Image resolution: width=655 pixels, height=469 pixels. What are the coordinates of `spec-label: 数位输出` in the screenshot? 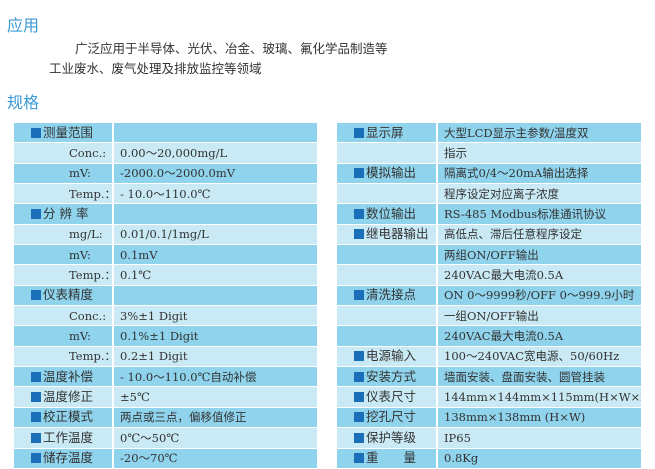 It's located at (391, 214).